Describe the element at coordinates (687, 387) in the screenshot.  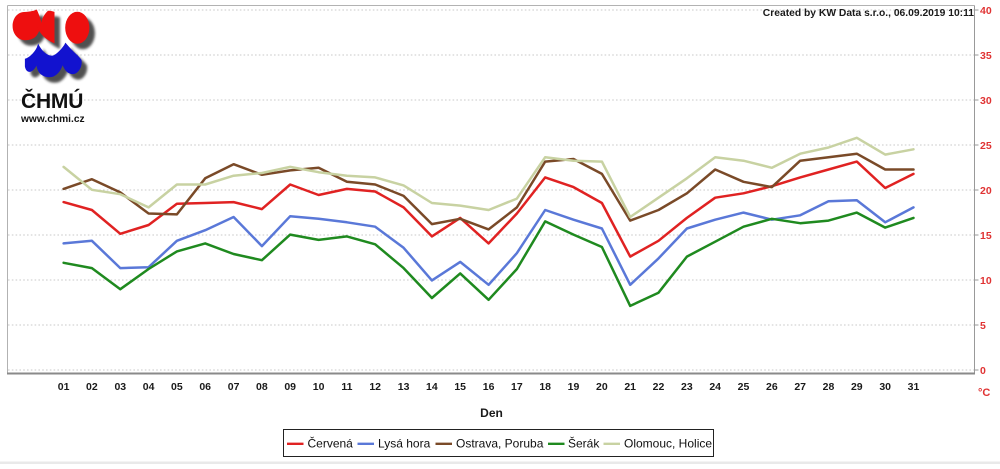
I see `svg-text: 23` at that location.